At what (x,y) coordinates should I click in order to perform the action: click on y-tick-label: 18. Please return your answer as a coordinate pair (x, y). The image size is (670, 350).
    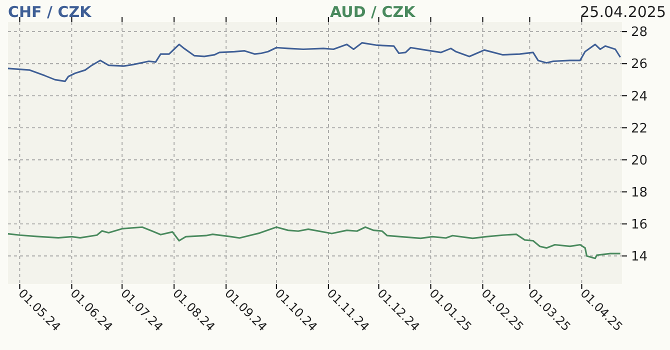
    Looking at the image, I should click on (639, 192).